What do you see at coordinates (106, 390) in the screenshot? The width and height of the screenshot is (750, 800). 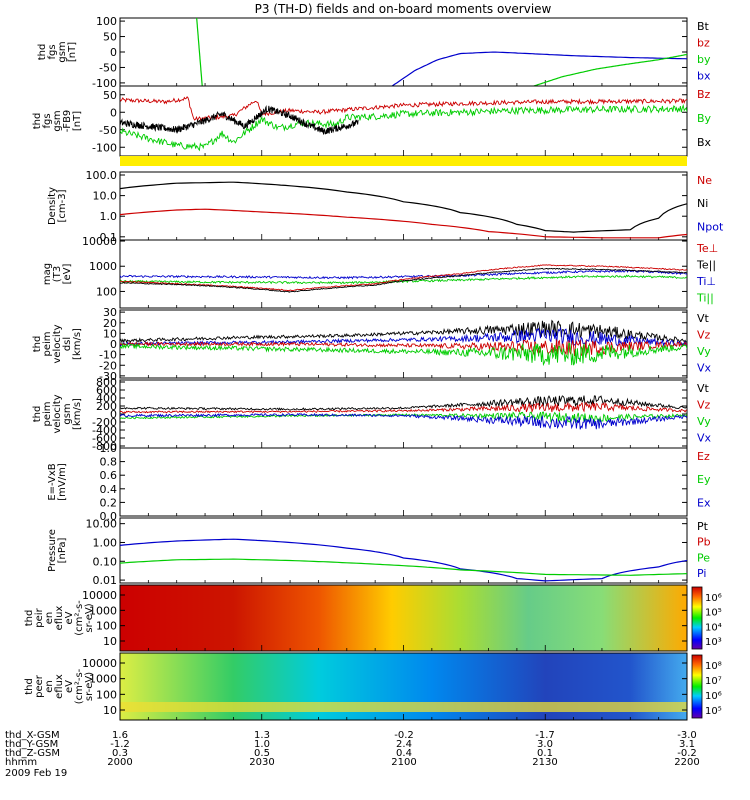 I see `y-tick-label: 600` at bounding box center [106, 390].